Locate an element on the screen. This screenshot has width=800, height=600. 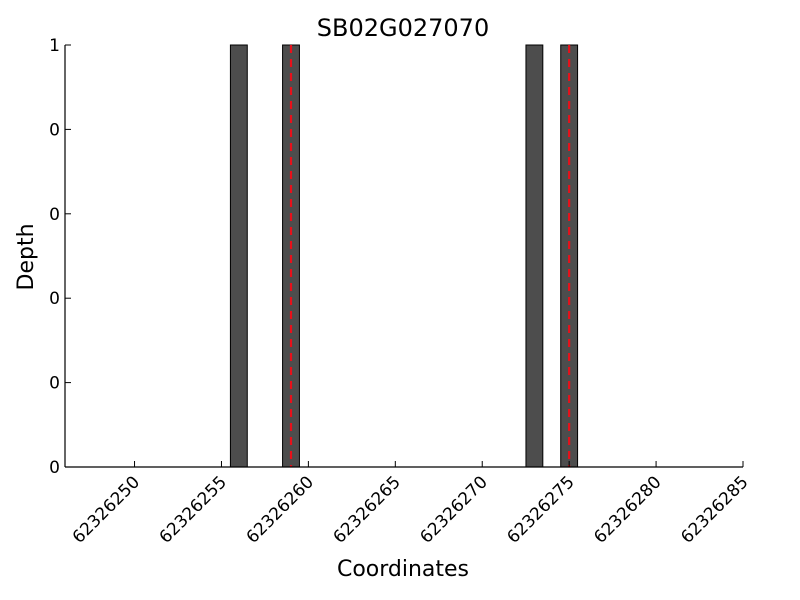
y-tick-label-3: 0 is located at coordinates (54, 215).